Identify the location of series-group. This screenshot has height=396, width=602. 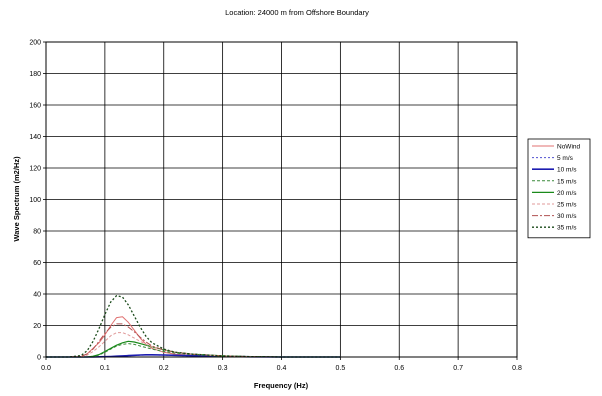
(193, 326).